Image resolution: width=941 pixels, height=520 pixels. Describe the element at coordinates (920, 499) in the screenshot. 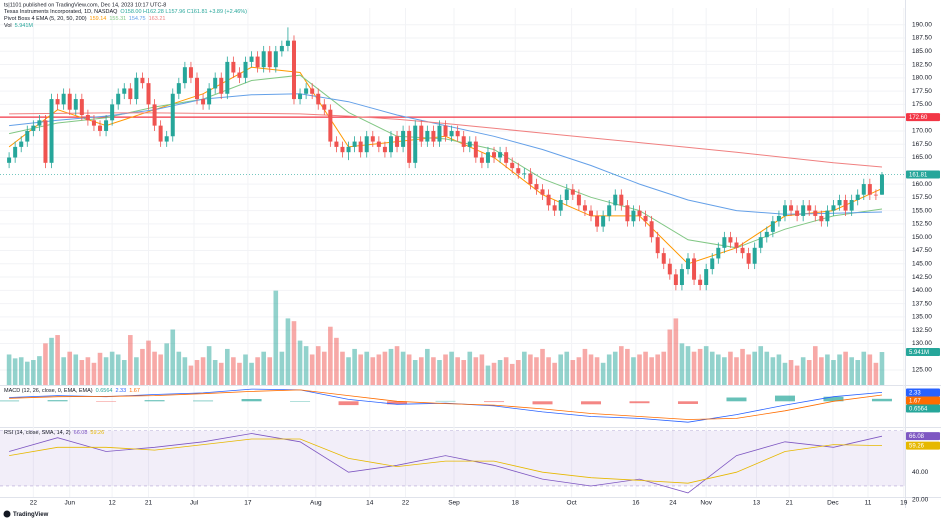

I see `rsi-tick-label: 20.00` at that location.